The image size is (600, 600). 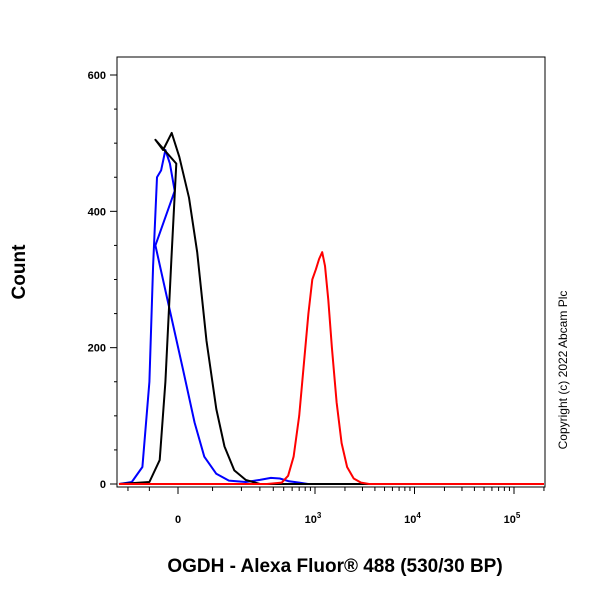 What do you see at coordinates (19, 272) in the screenshot?
I see `y-axis-title: Count` at bounding box center [19, 272].